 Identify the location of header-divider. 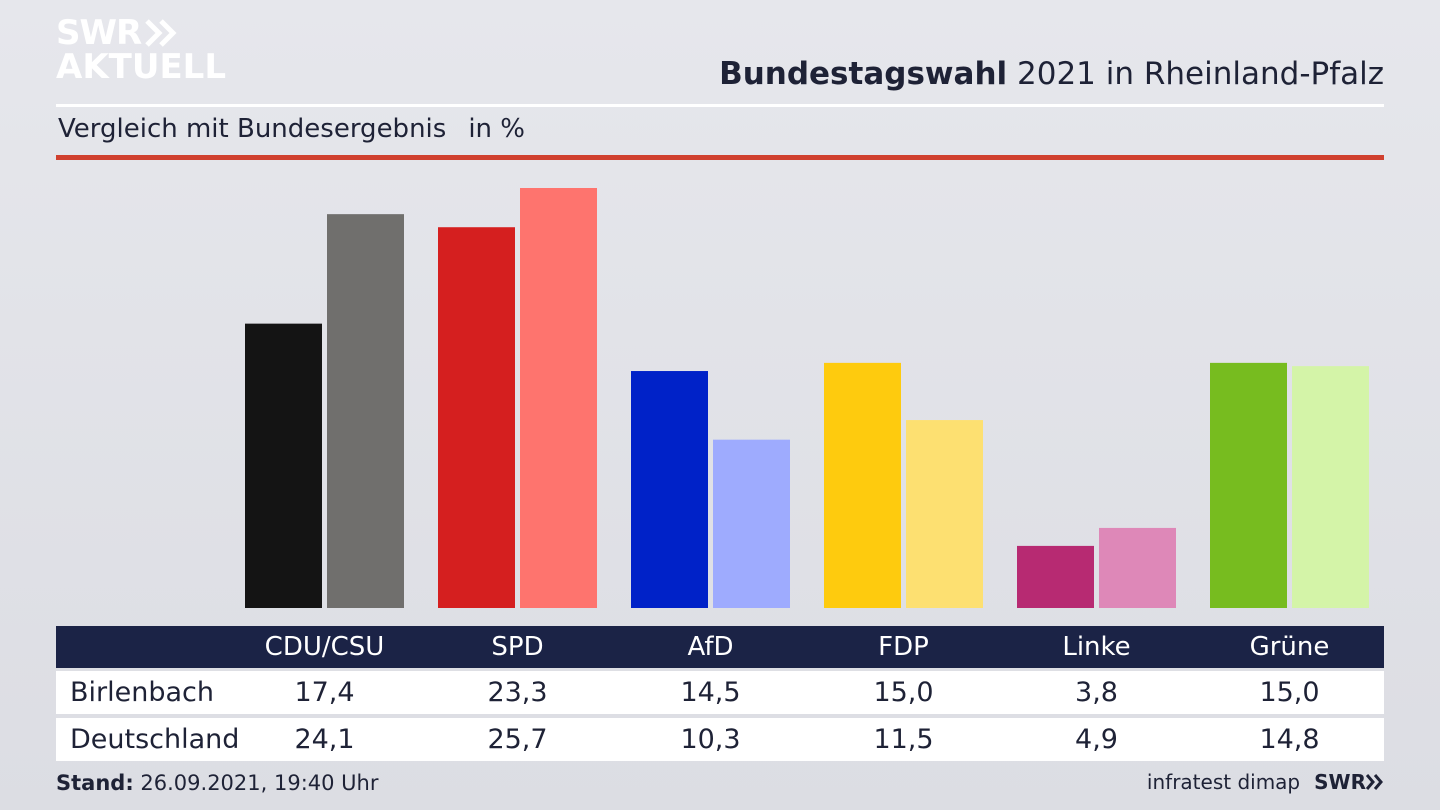
(720, 105).